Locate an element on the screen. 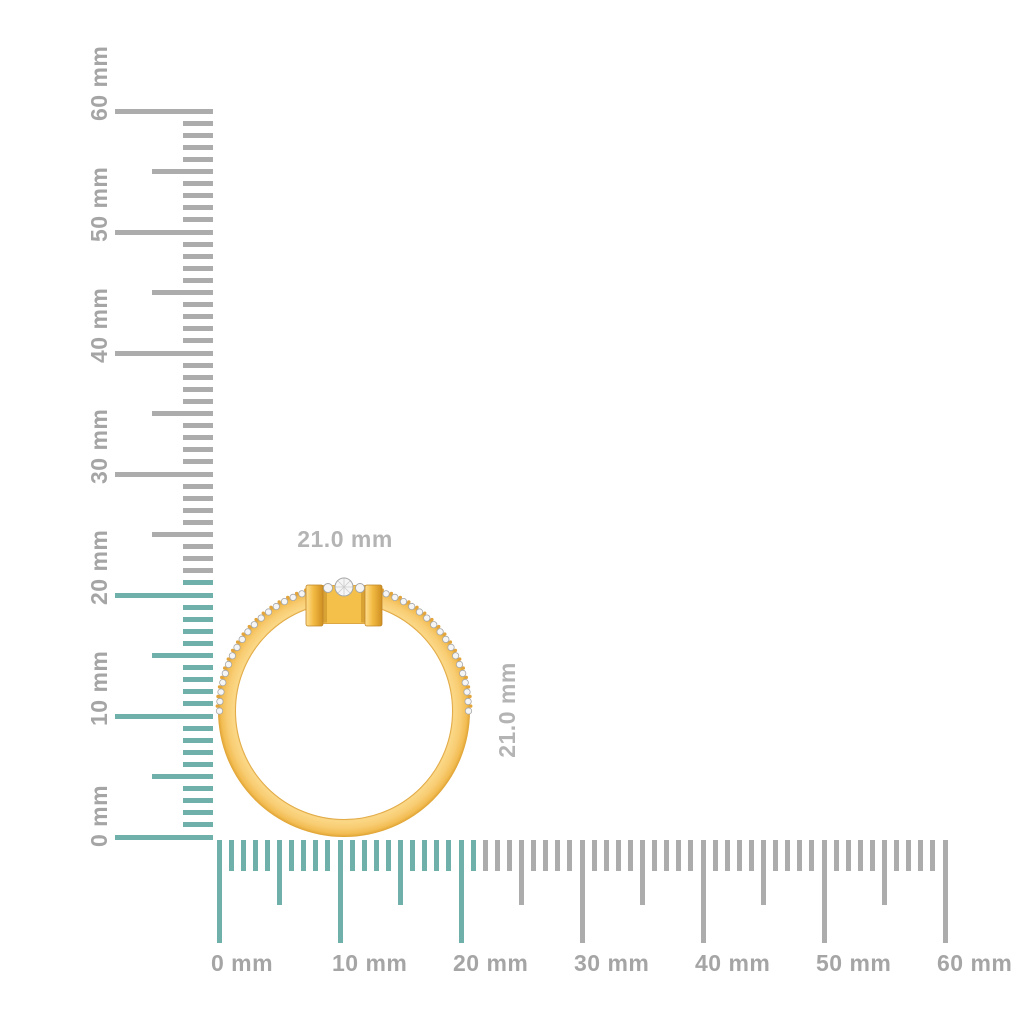 This screenshot has width=1024, height=1024. ruler-label: 0 mm is located at coordinates (242, 963).